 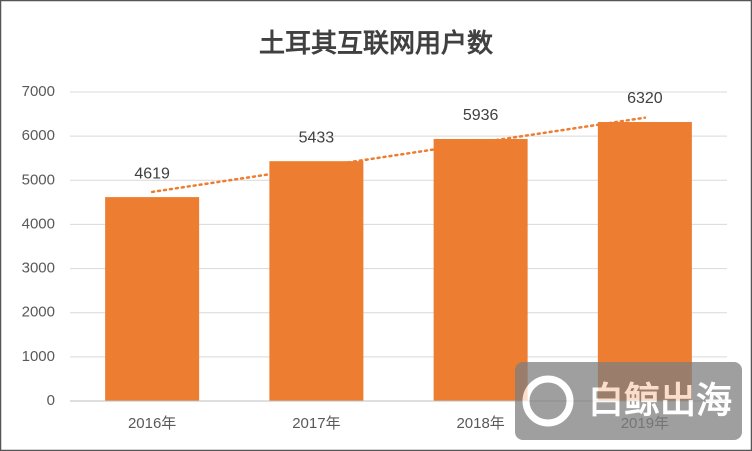 What do you see at coordinates (38, 135) in the screenshot?
I see `y-tick-label: 6000` at bounding box center [38, 135].